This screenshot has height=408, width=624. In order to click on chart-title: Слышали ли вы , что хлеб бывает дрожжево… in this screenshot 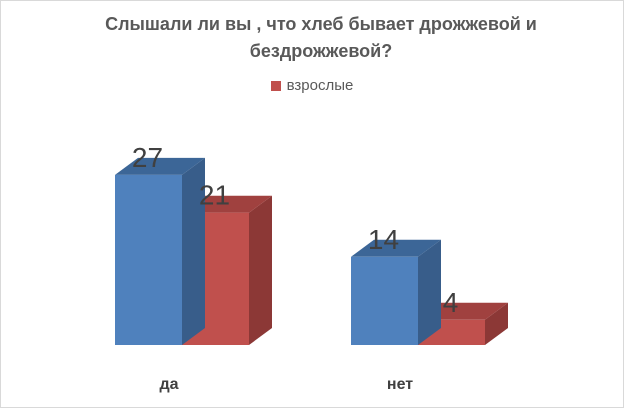, I will do `click(321, 37)`.